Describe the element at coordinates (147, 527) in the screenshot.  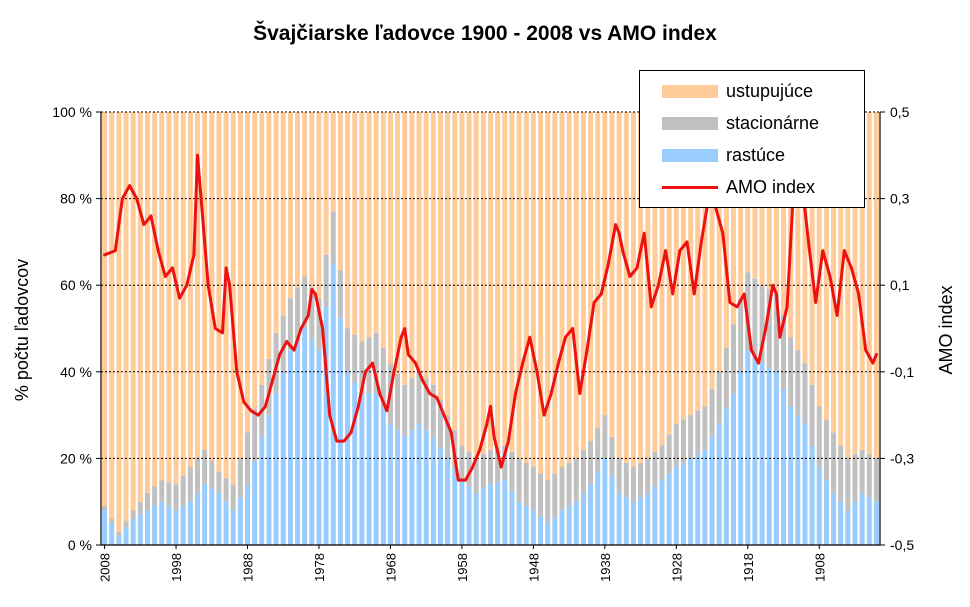
I see `bar-rastuce-2002` at that location.